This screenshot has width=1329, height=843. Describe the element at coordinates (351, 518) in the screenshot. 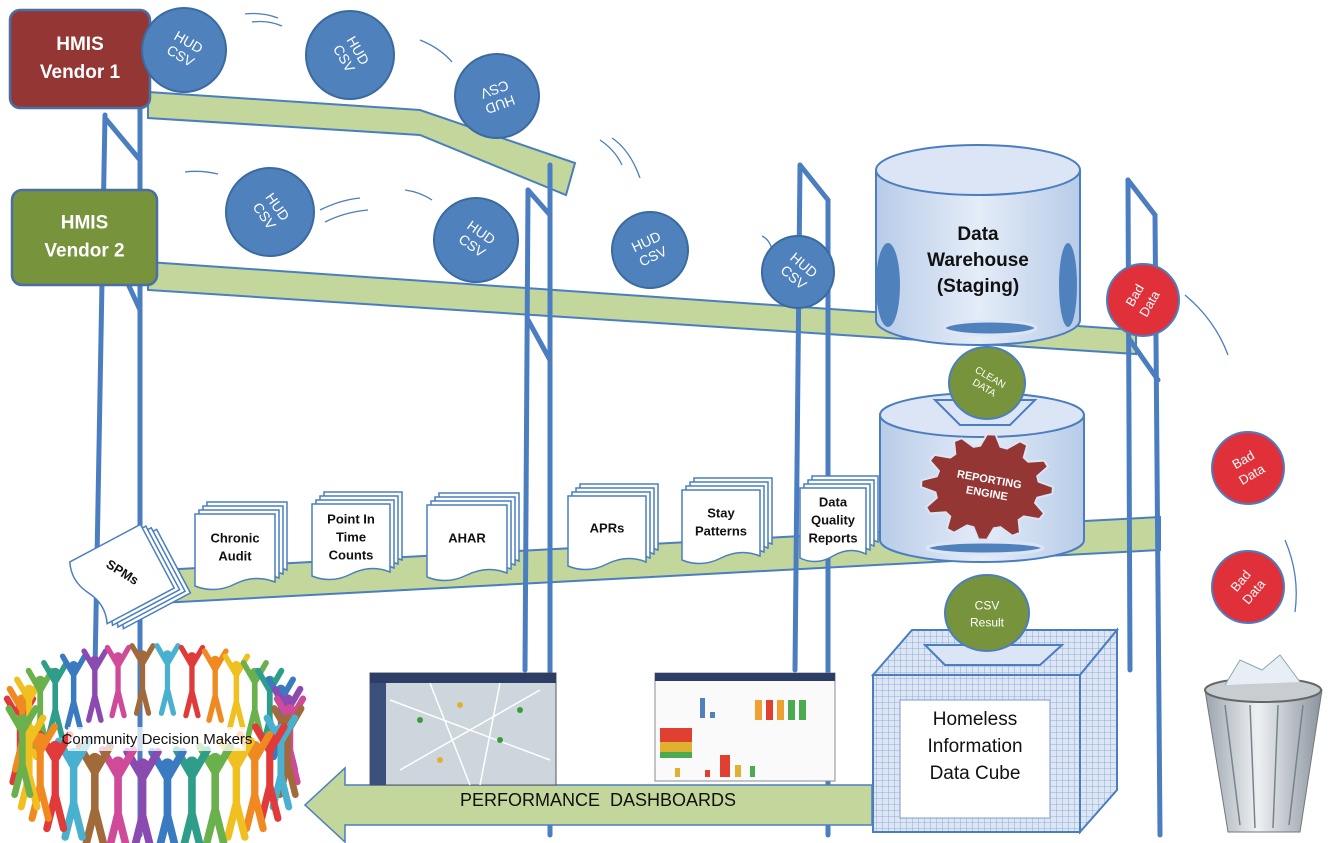

I see `report-label-line: Point In` at that location.